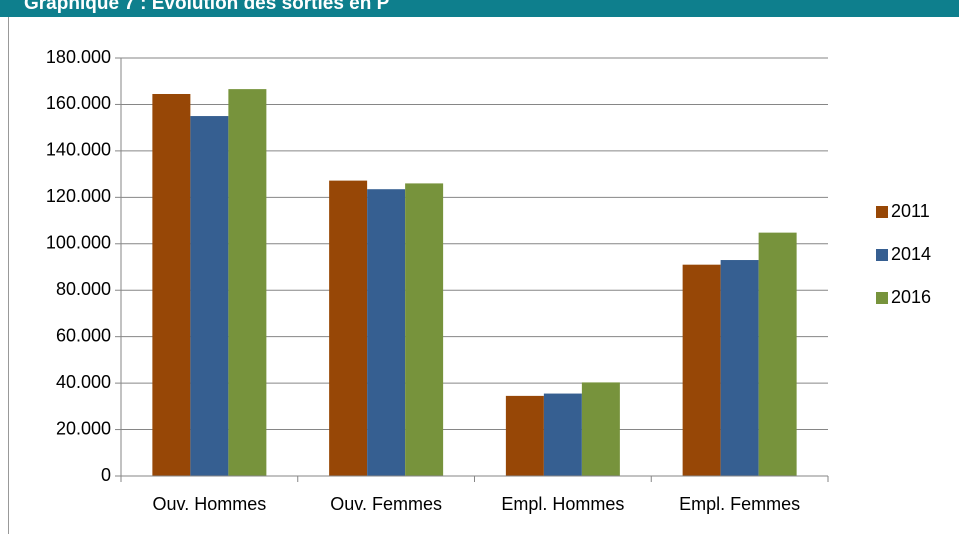  I want to click on x-tick-label: Ouv. Femmes, so click(386, 504).